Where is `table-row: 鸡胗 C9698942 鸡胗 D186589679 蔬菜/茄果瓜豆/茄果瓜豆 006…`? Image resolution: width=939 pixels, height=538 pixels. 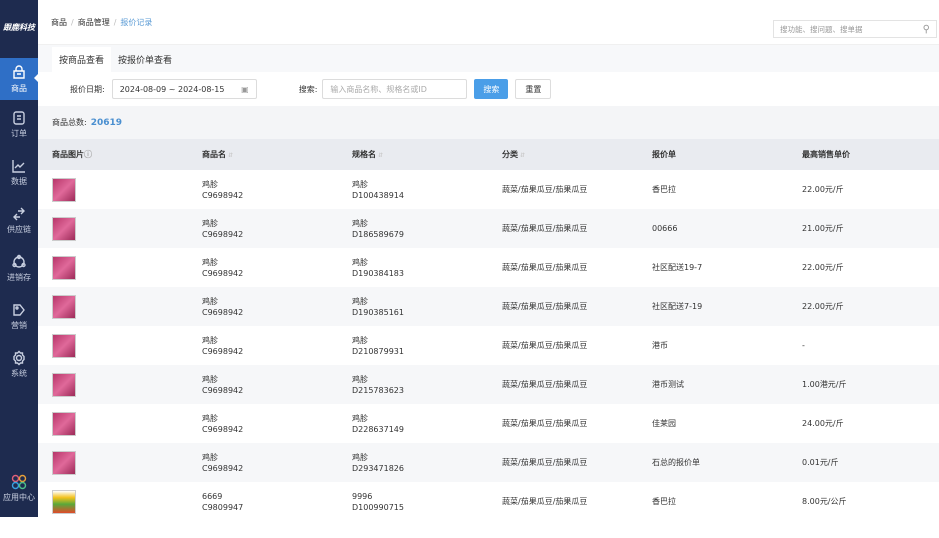 table-row: 鸡胗 C9698942 鸡胗 D186589679 蔬菜/茄果瓜豆/茄果瓜豆 006… is located at coordinates (488, 228).